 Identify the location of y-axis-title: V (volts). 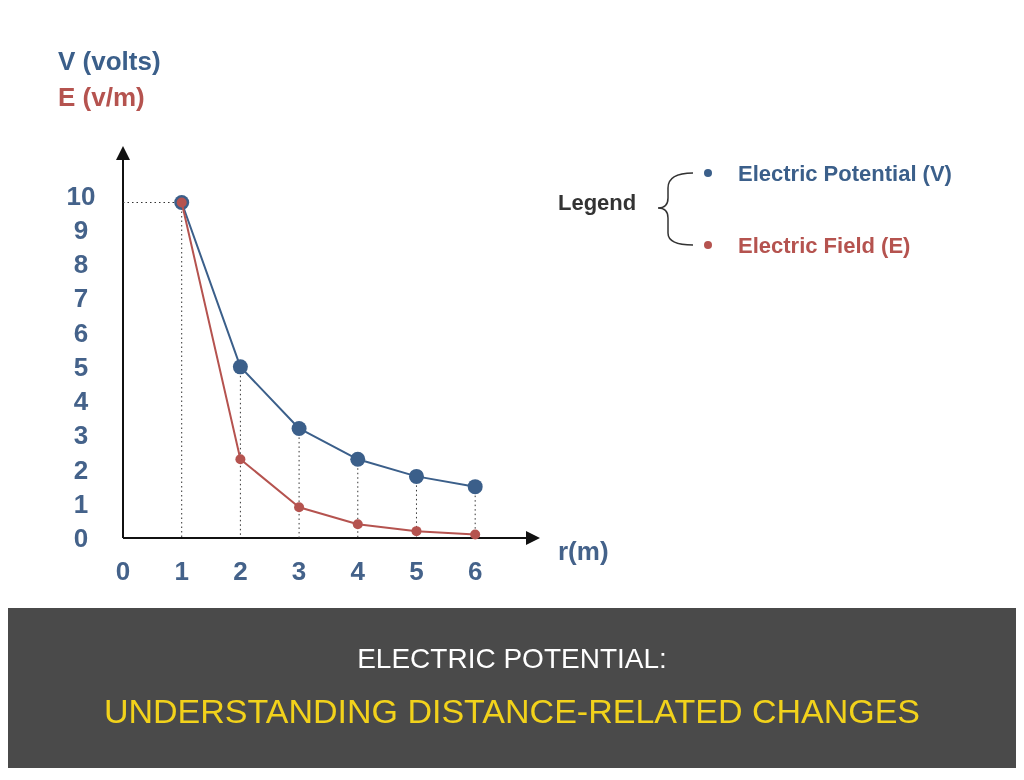
(109, 61).